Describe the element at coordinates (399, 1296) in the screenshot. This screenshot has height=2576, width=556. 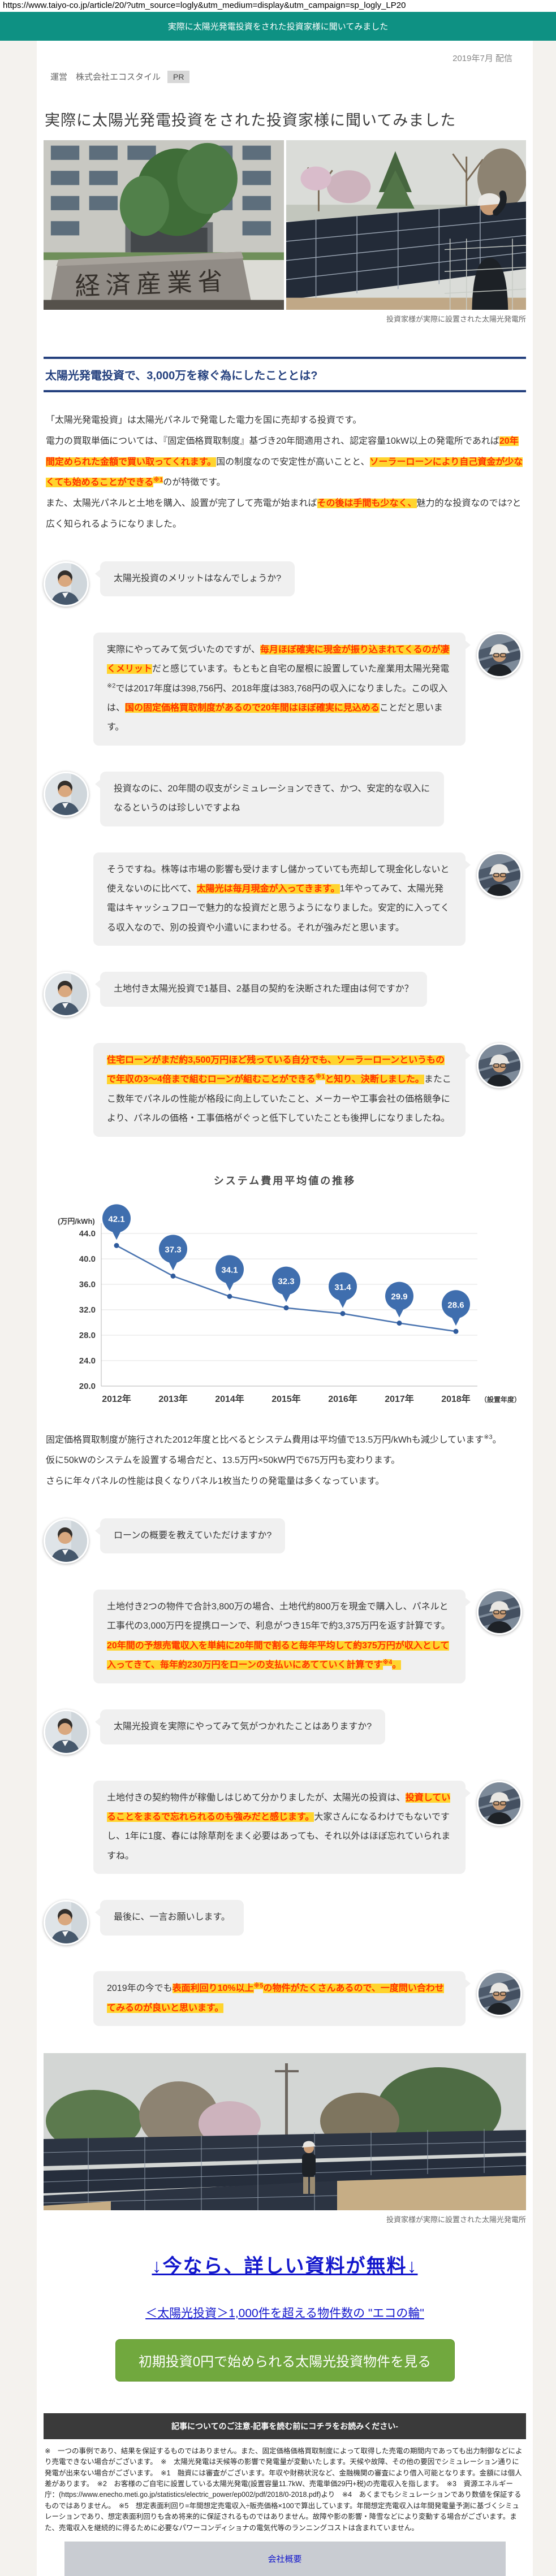
I see `svg-text: 29.9` at that location.